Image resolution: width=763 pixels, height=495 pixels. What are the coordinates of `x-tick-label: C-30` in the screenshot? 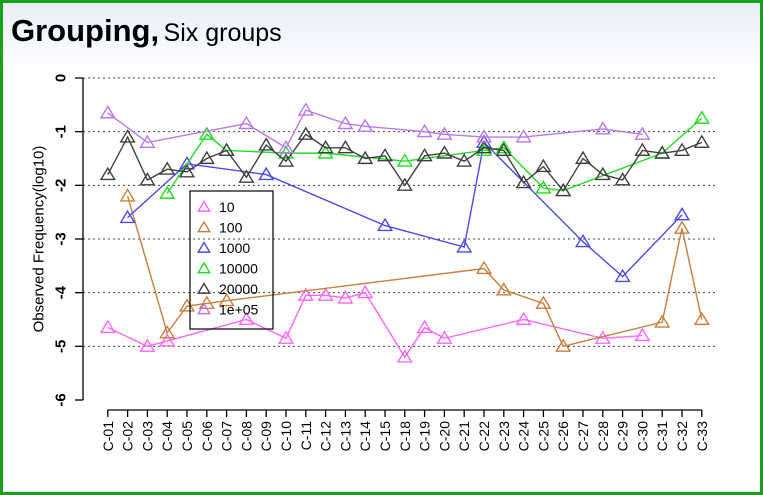 It's located at (642, 436).